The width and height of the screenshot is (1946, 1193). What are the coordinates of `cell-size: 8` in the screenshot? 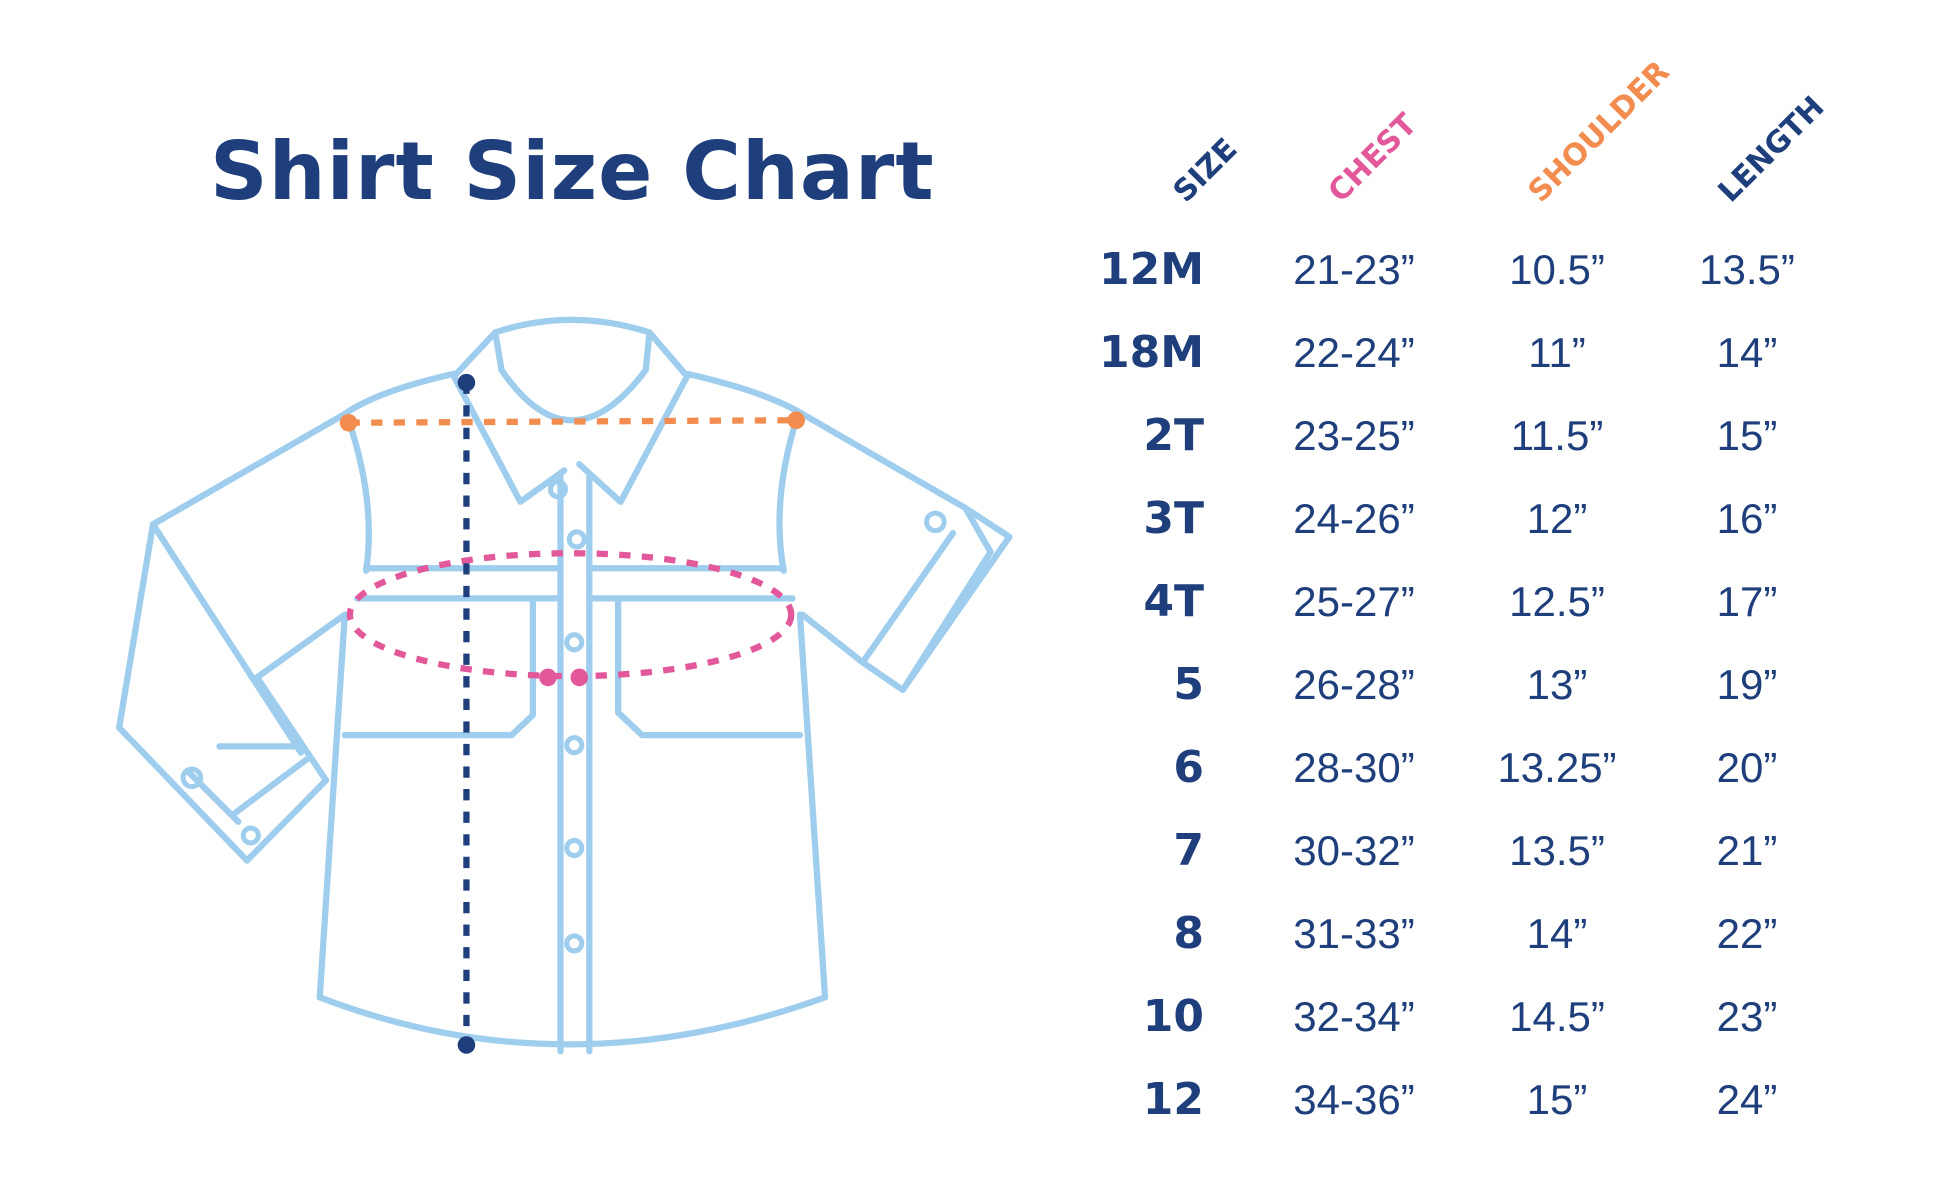 It's located at (1188, 933).